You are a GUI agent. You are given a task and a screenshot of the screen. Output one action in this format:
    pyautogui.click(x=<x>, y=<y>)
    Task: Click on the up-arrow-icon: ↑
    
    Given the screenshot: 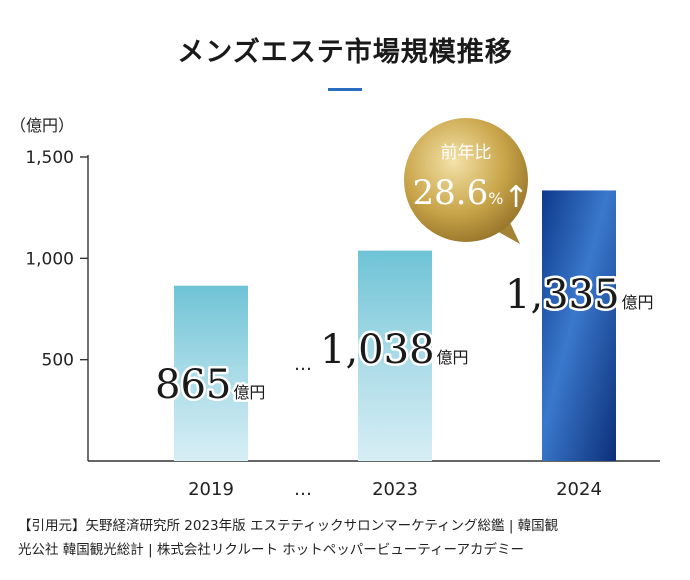 What is the action you would take?
    pyautogui.click(x=515, y=197)
    